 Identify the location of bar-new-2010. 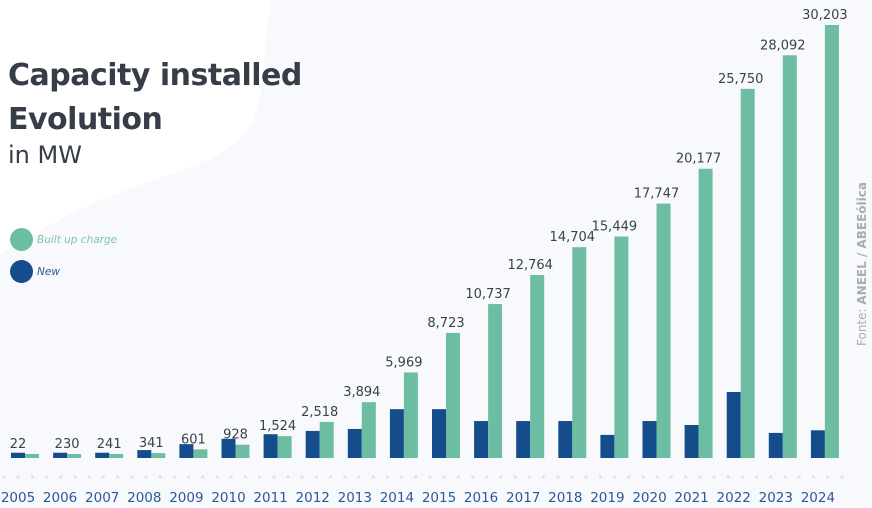
(228, 448).